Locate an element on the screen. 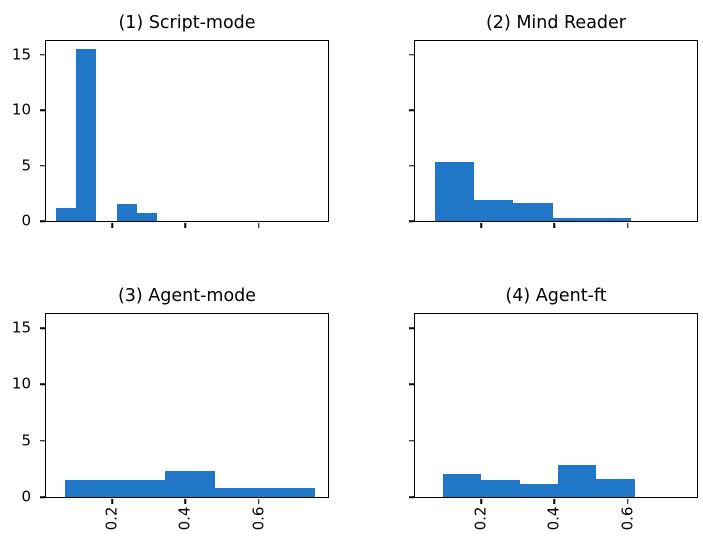  subplot-title: (1) Script-mode is located at coordinates (187, 23).